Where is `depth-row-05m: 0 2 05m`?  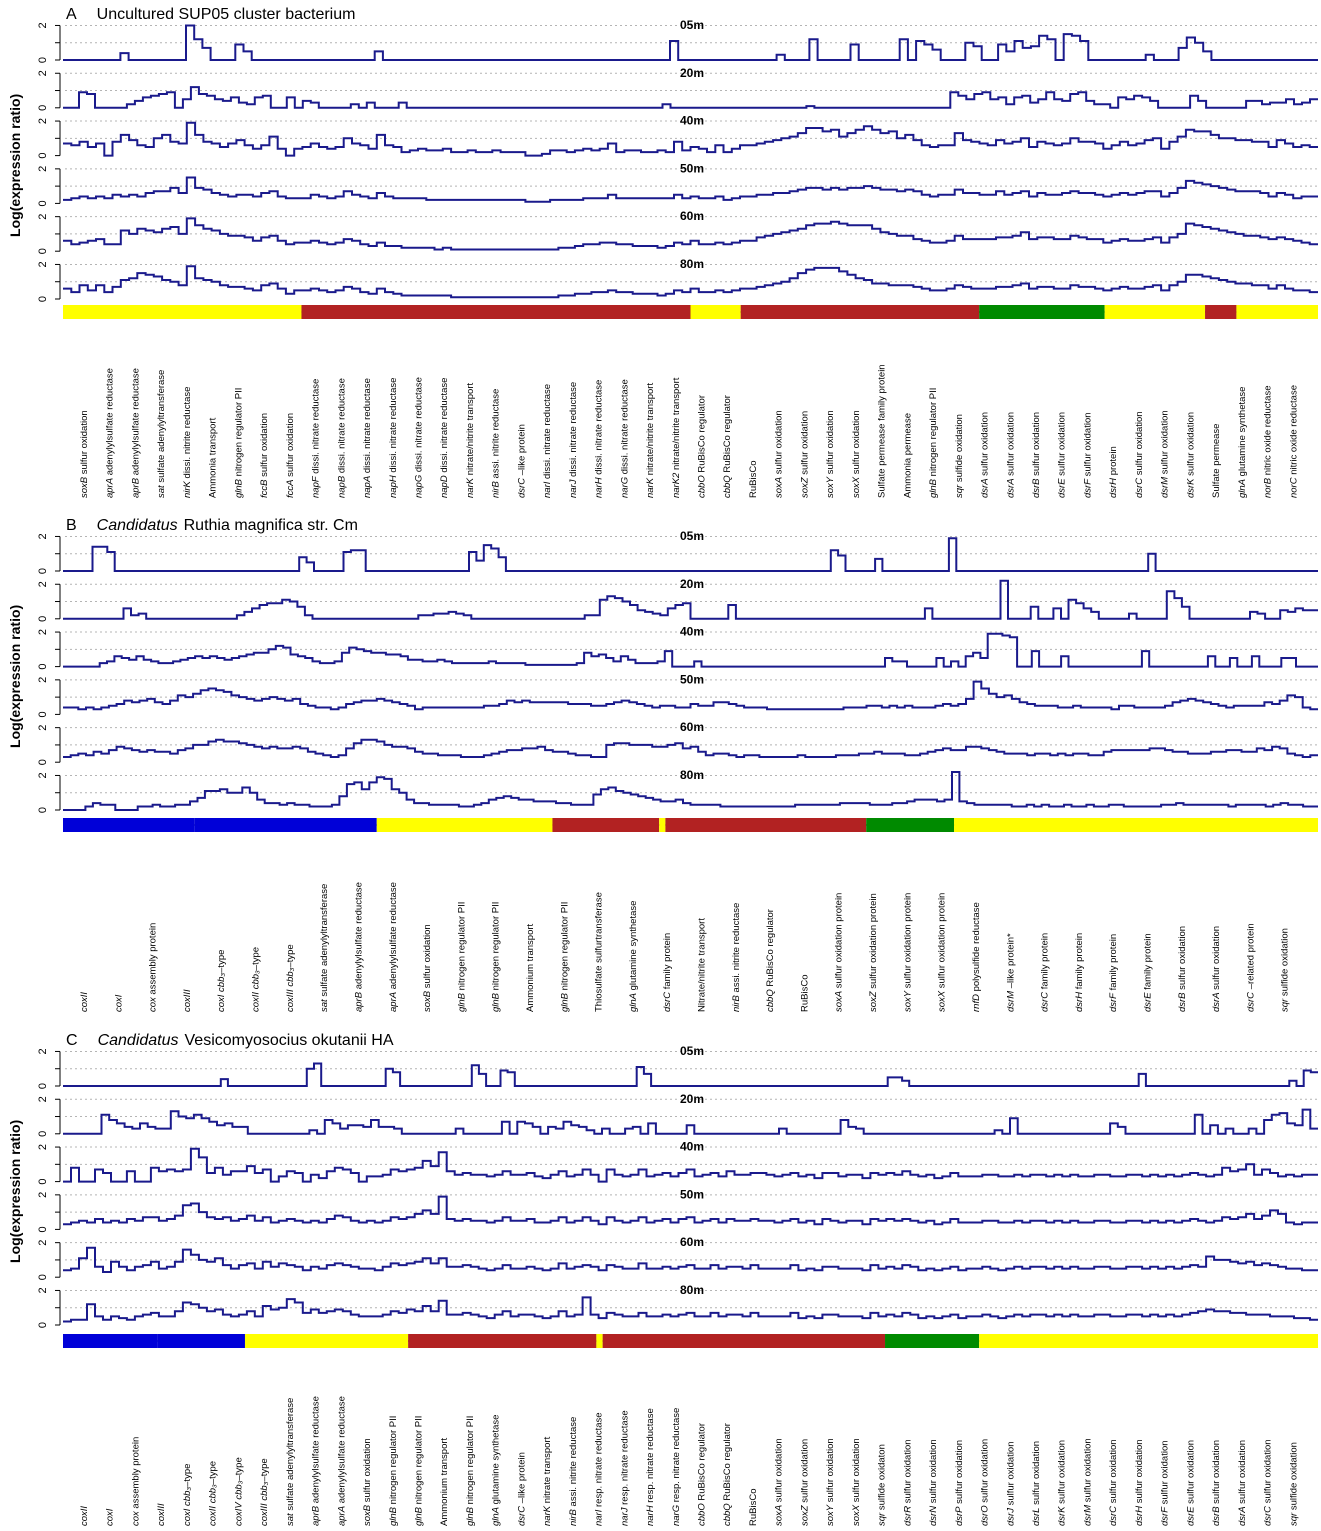
depth-row-05m: 0 2 05m is located at coordinates (677, 551).